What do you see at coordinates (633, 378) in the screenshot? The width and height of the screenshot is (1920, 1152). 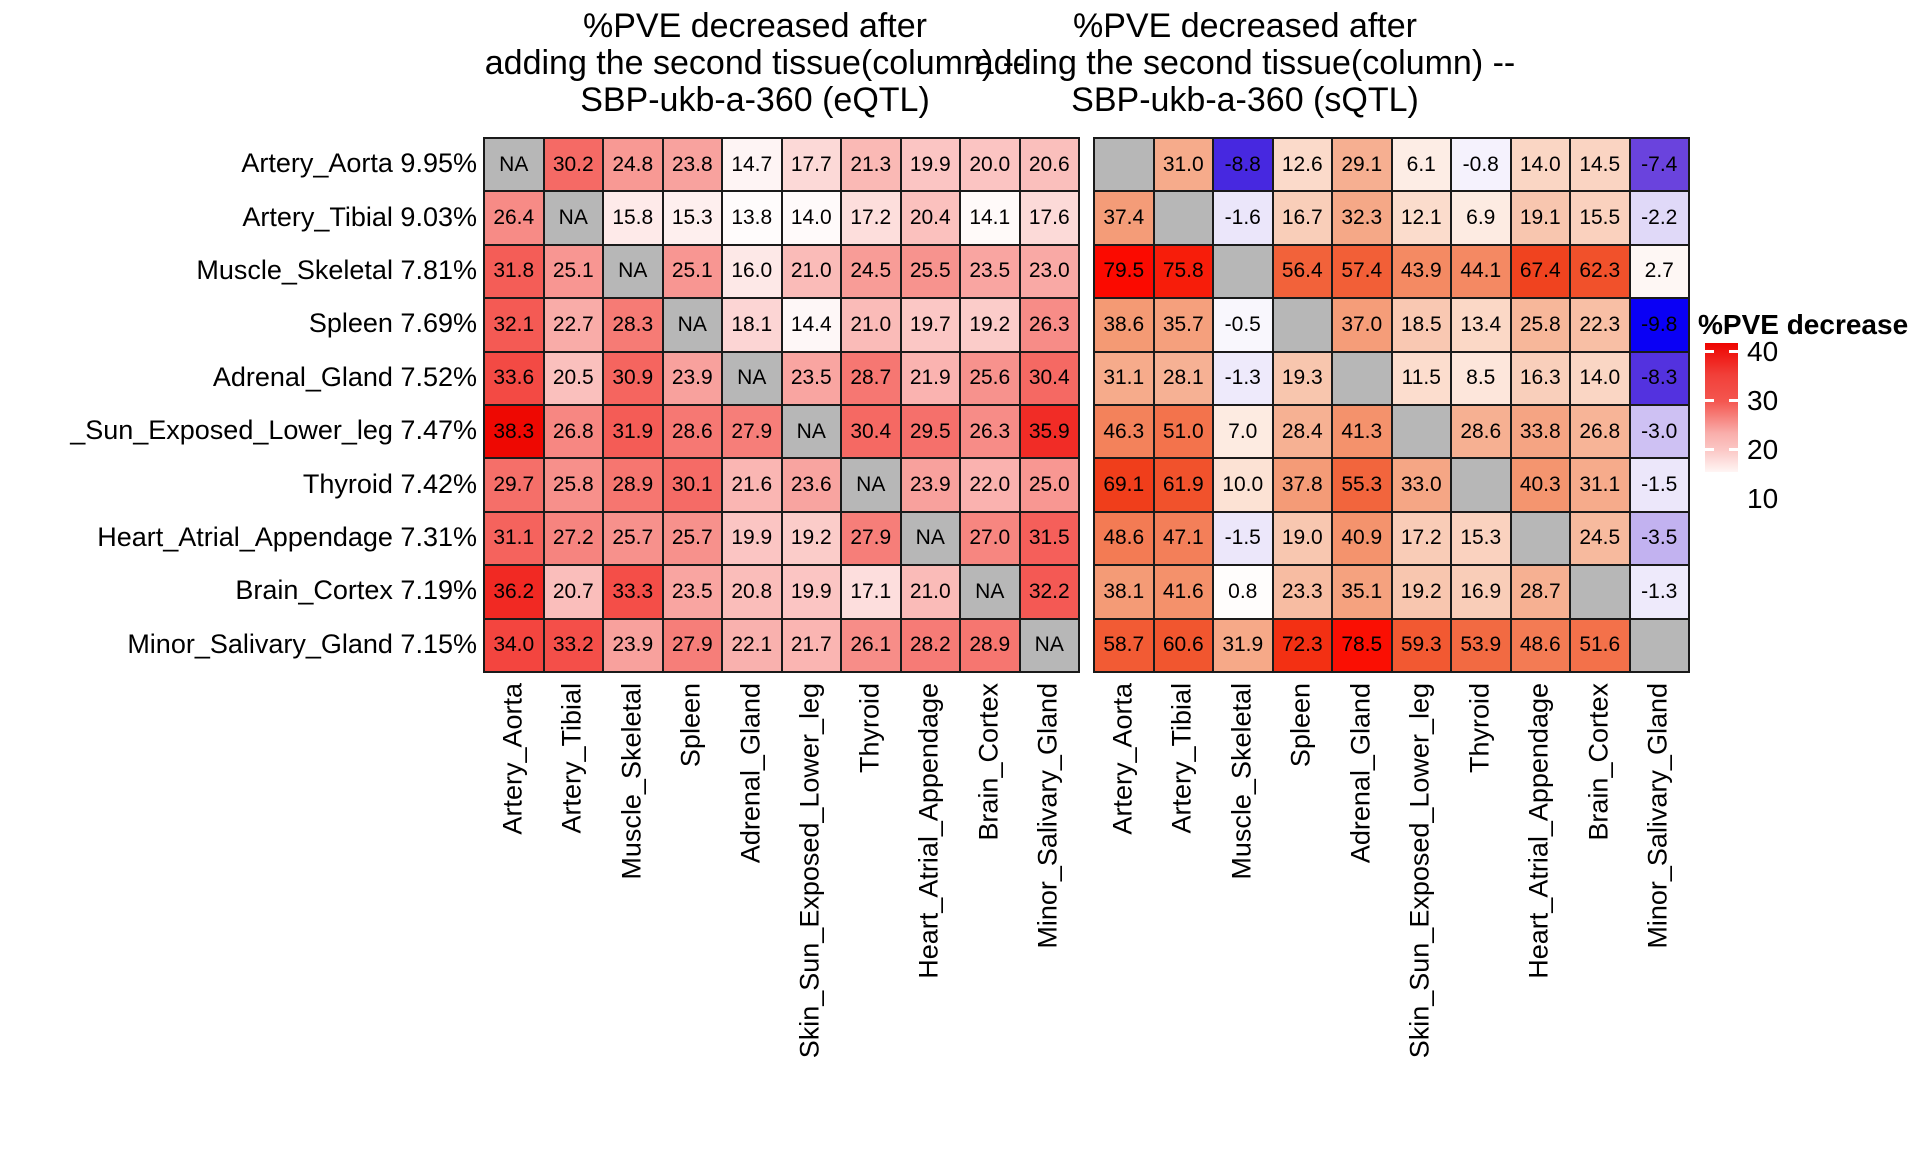 I see `heatmap-cell: 30.9` at bounding box center [633, 378].